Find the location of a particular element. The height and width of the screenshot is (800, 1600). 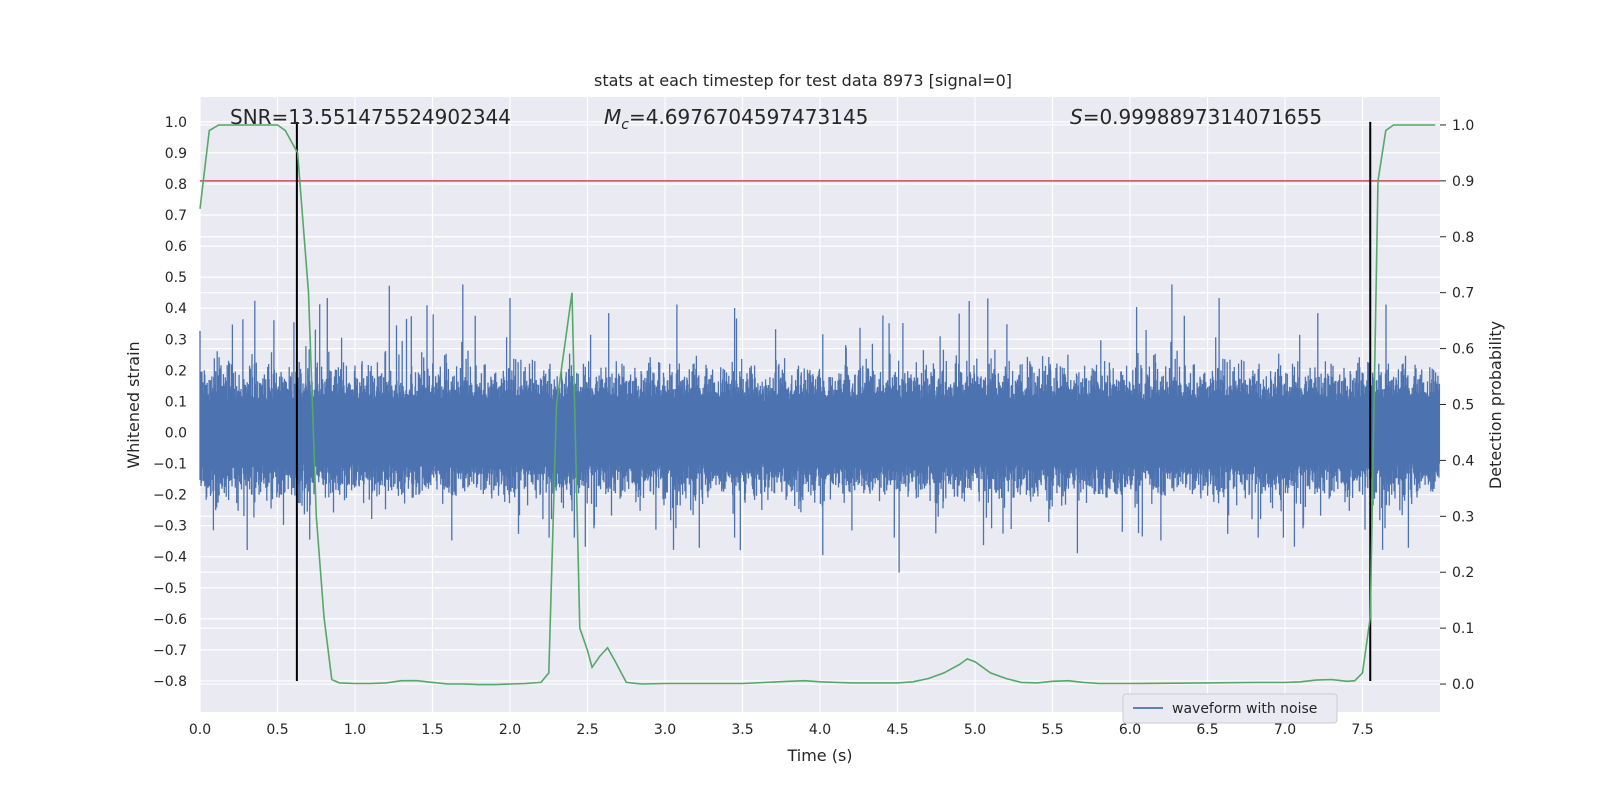

y-left-tick-label: 0.8 is located at coordinates (176, 185).